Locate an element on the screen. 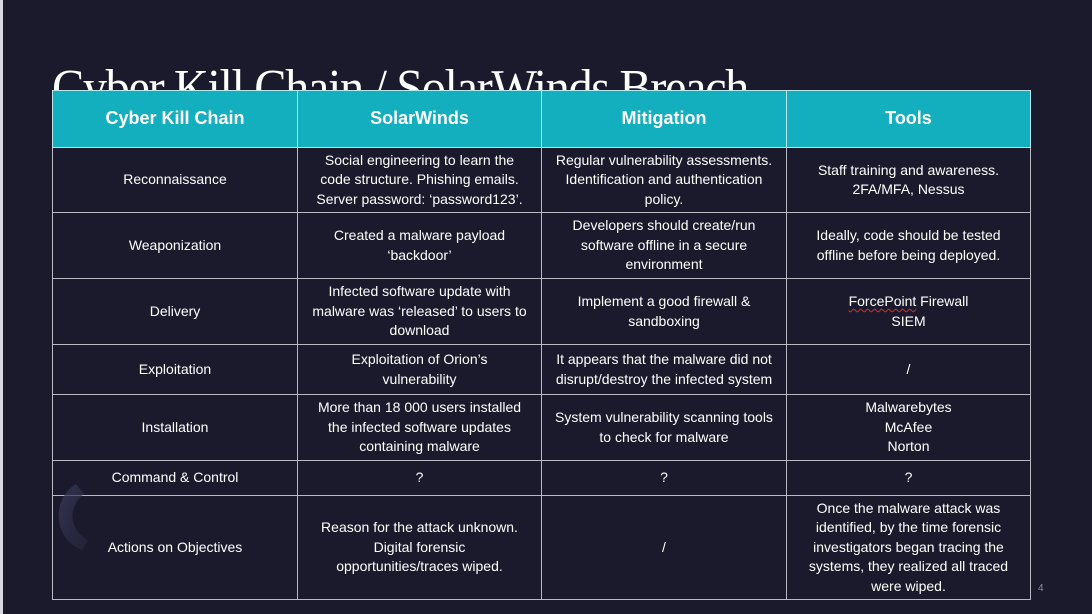  cell-line: Created a malware payload is located at coordinates (419, 235).